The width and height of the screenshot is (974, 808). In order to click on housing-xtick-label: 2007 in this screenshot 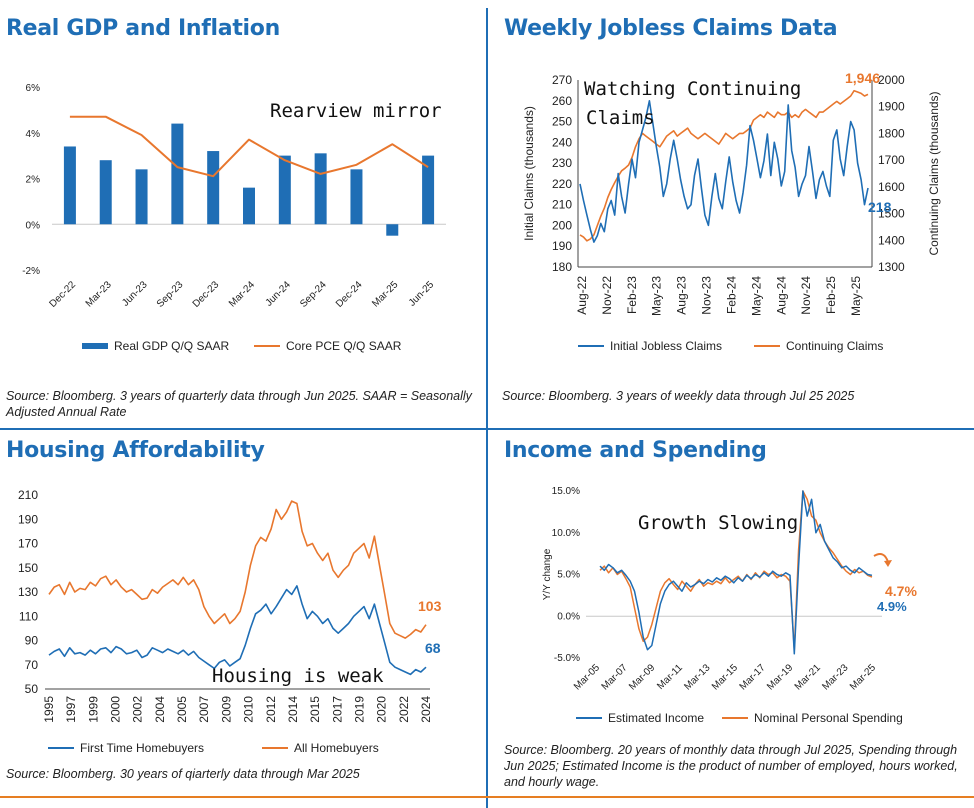, I will do `click(204, 709)`.